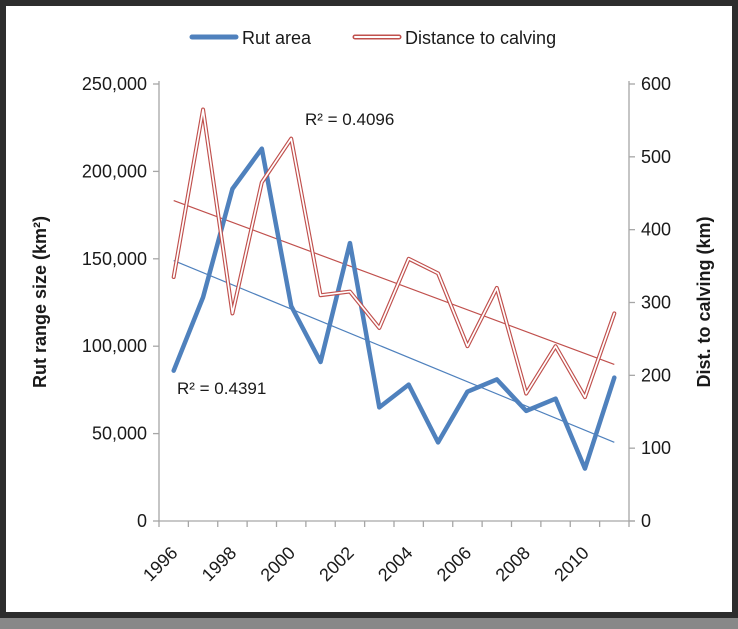  What do you see at coordinates (480, 38) in the screenshot?
I see `legend-distance-label: Distance to calving` at bounding box center [480, 38].